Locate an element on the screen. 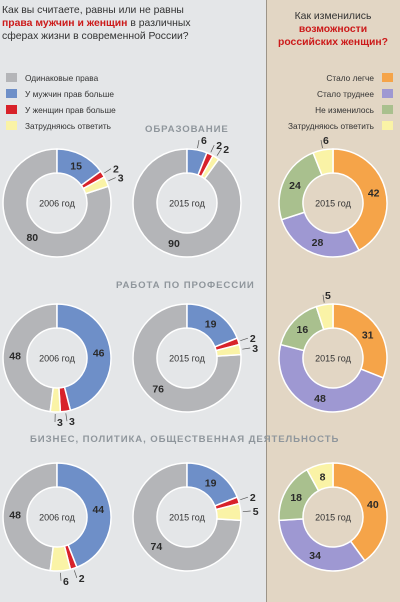  legend-item-harder: Стало труднее is located at coordinates (355, 94).